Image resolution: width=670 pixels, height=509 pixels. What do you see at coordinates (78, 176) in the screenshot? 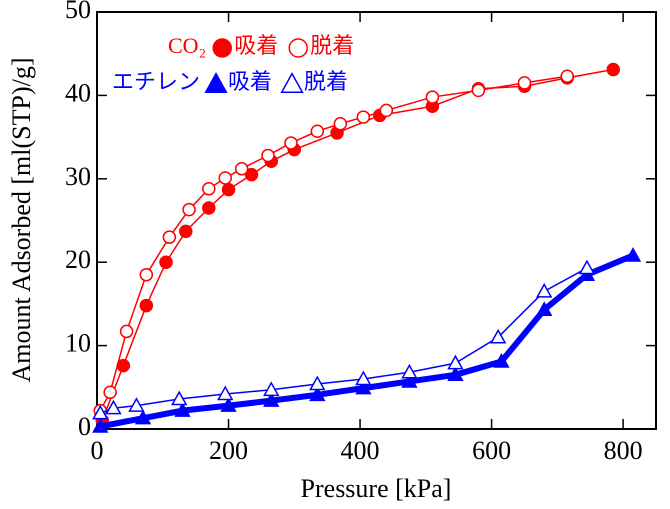
I see `y-tick-label: 30` at bounding box center [78, 176].